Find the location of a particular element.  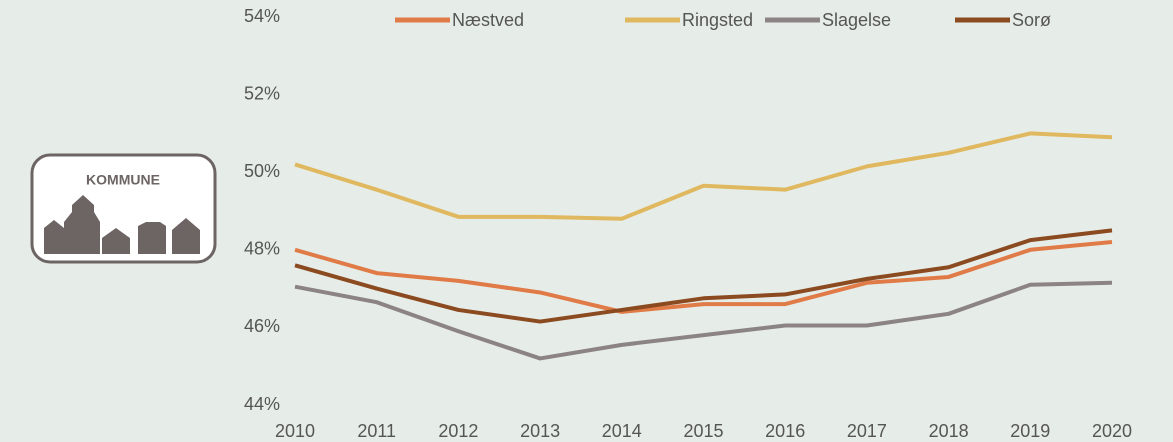

legend-label: Næstved is located at coordinates (488, 20).